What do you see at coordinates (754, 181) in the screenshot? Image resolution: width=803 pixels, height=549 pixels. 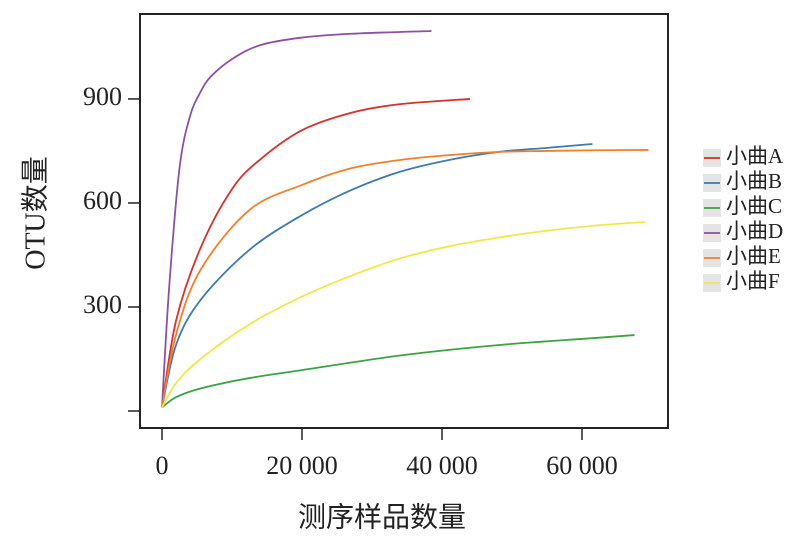 I see `legend-label: 小曲B` at bounding box center [754, 181].